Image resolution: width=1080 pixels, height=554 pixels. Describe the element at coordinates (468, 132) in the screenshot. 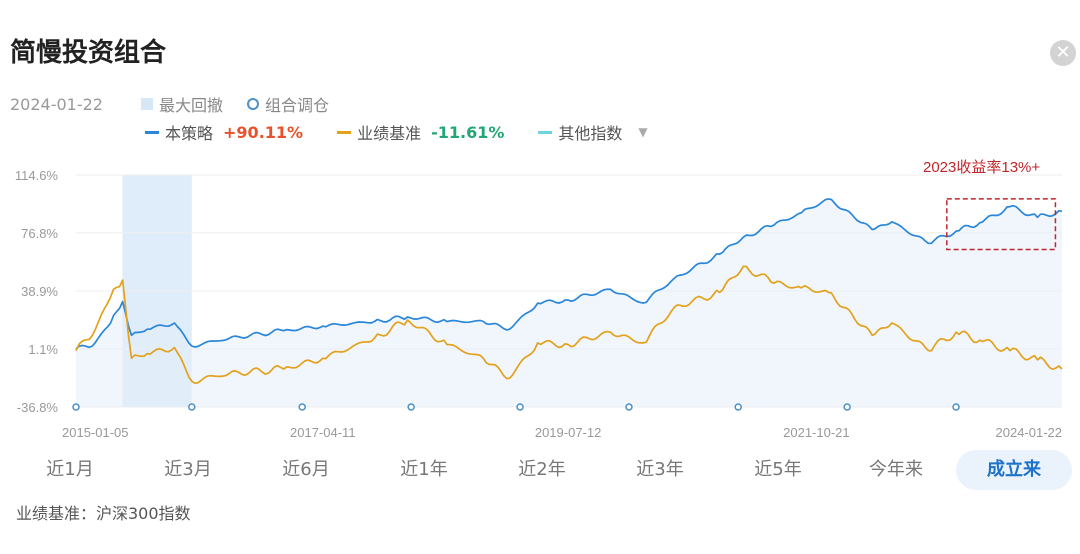

I see `benchmark-return: -11.61%` at that location.